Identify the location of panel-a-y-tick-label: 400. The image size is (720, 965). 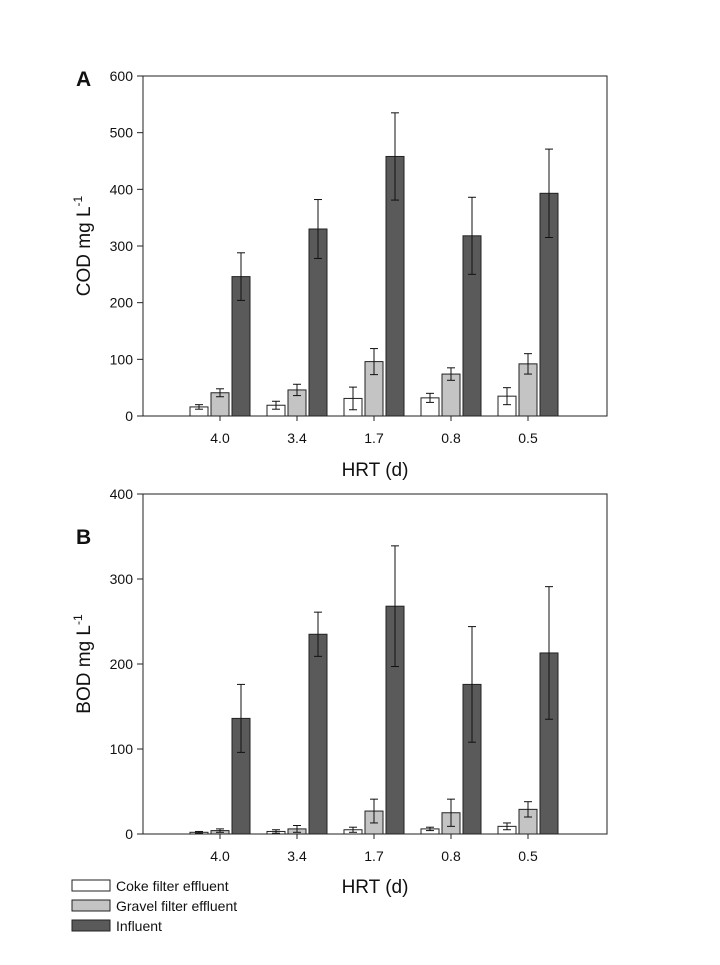
(122, 189).